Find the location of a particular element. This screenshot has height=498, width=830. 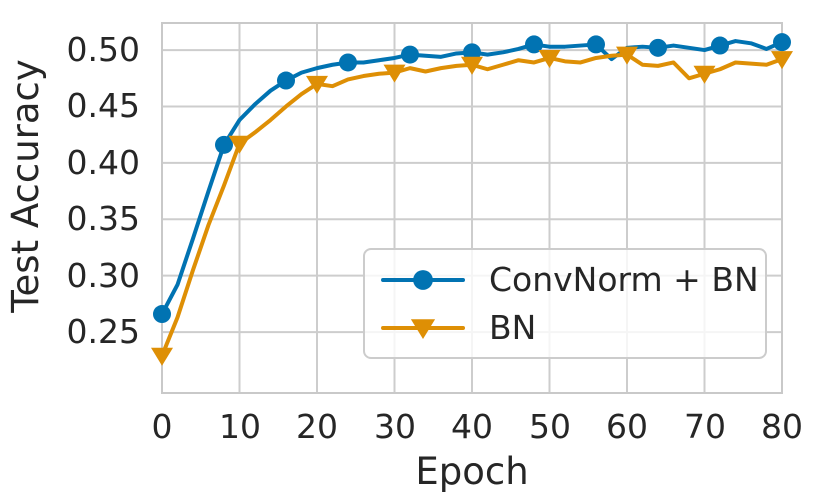

legend: ConvNorm + BN BN is located at coordinates (565, 303).